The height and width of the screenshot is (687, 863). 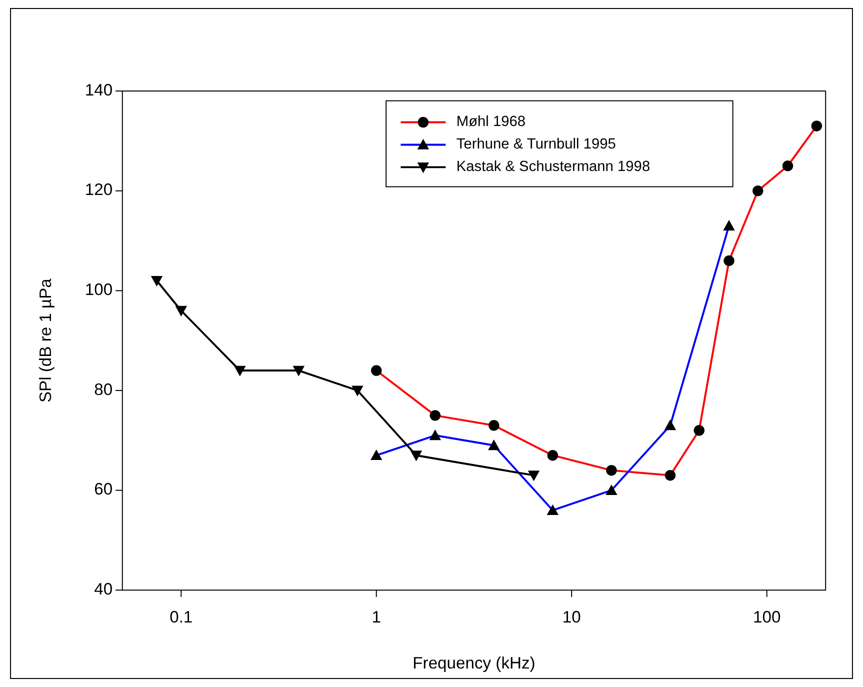 What do you see at coordinates (474, 662) in the screenshot?
I see `x-axis-title: Frequency (kHz)` at bounding box center [474, 662].